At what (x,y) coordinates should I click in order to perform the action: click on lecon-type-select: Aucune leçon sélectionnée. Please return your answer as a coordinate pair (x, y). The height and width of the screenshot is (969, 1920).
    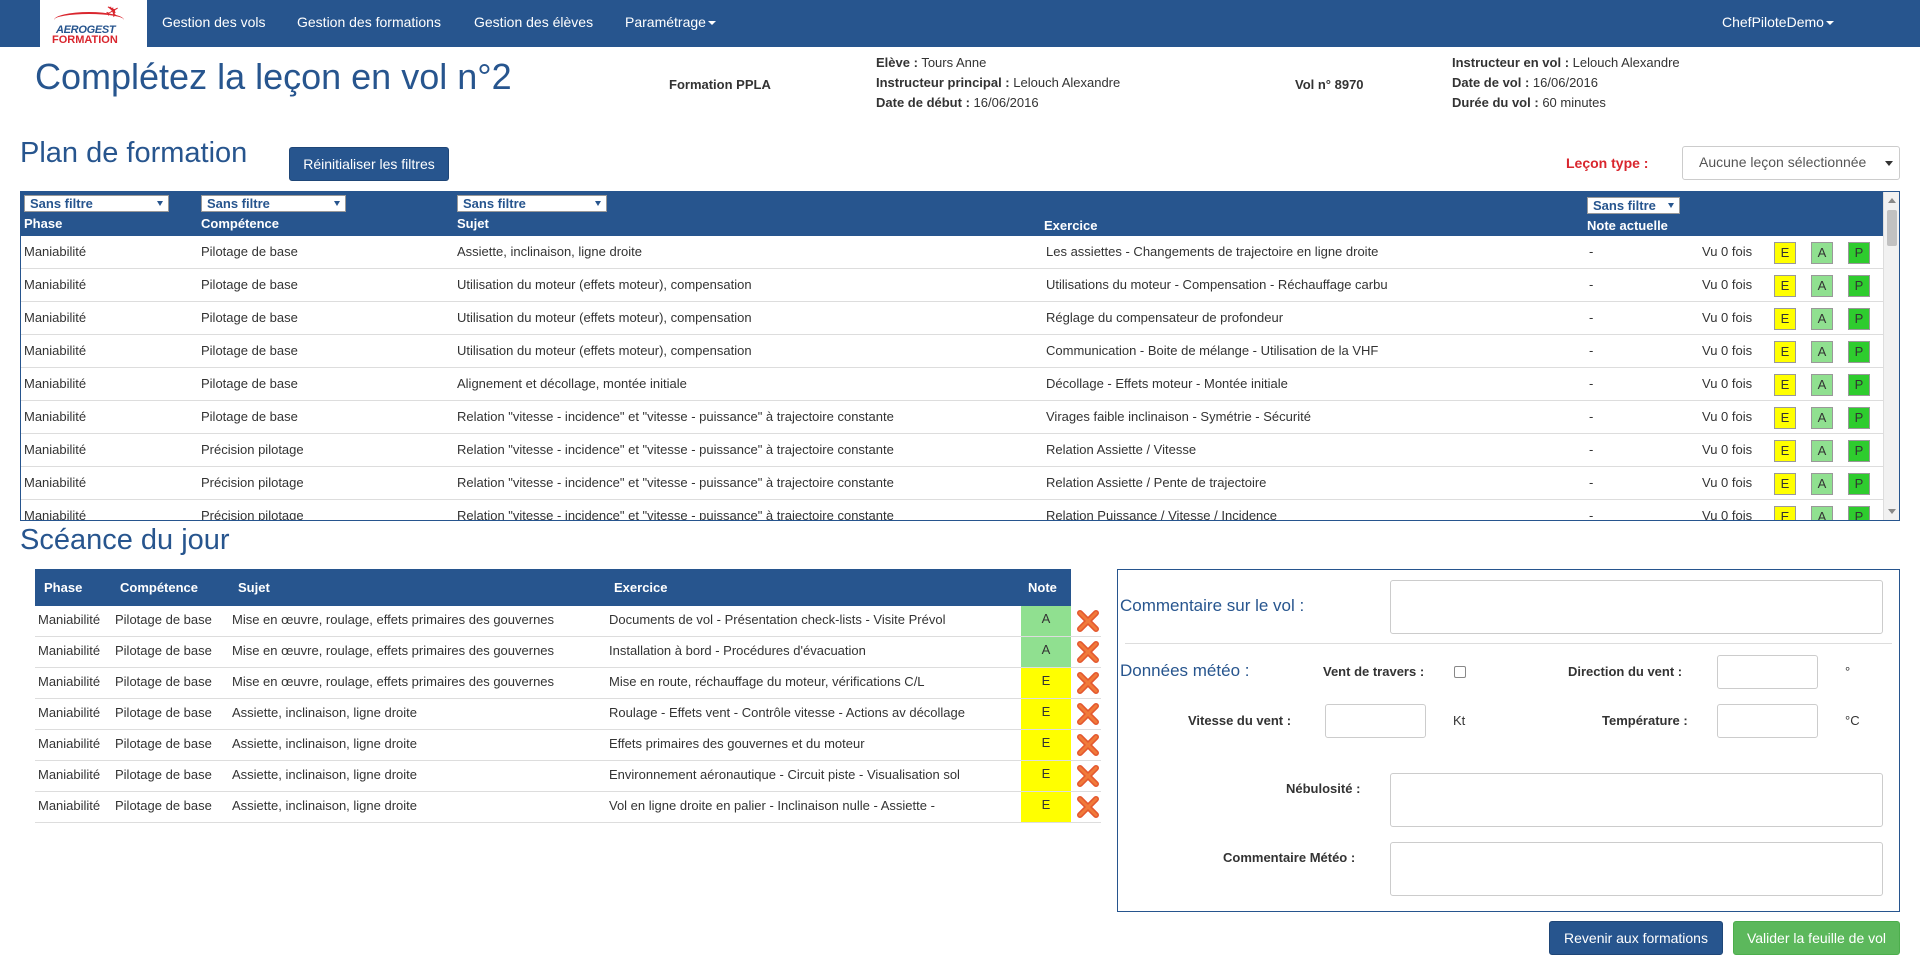
    Looking at the image, I should click on (1791, 163).